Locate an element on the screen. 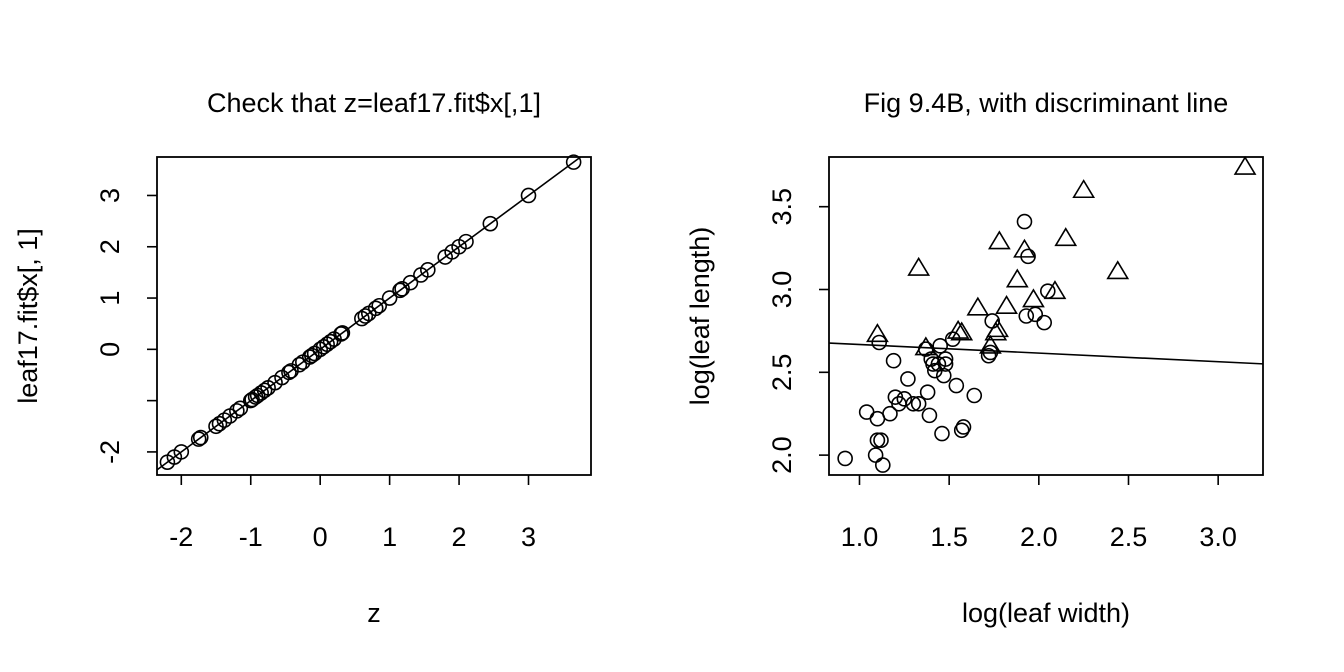  right-y-tick-label: 2.0 is located at coordinates (782, 455).